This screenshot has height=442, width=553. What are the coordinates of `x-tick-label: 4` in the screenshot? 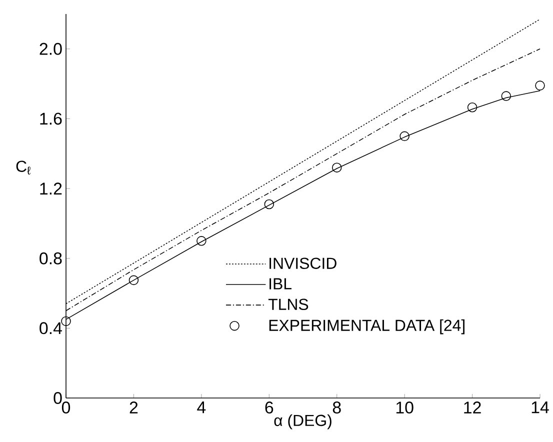 It's located at (201, 408).